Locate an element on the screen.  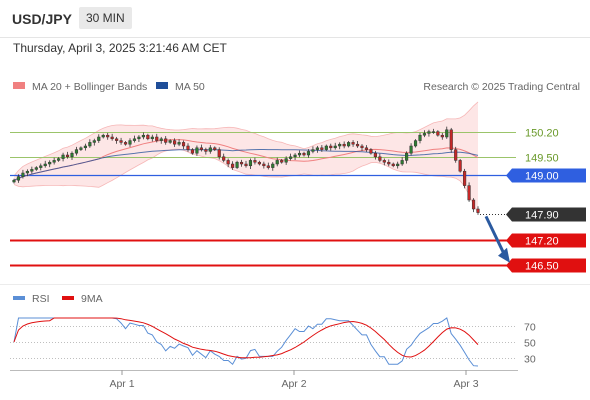
resistance-label: 149.50 is located at coordinates (542, 159).